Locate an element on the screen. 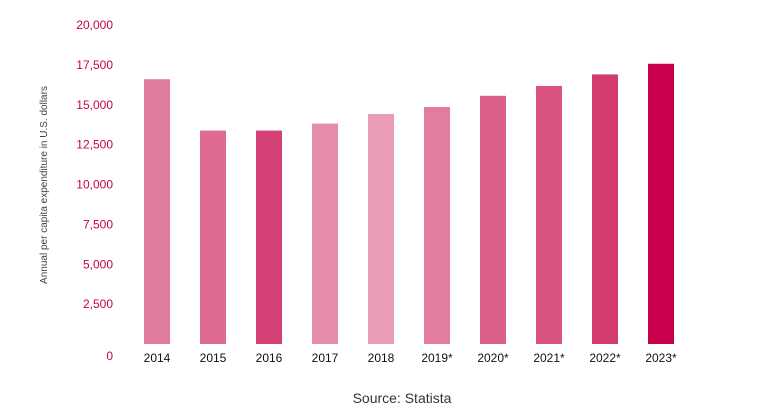  y-tick-label: 5,000 is located at coordinates (98, 264).